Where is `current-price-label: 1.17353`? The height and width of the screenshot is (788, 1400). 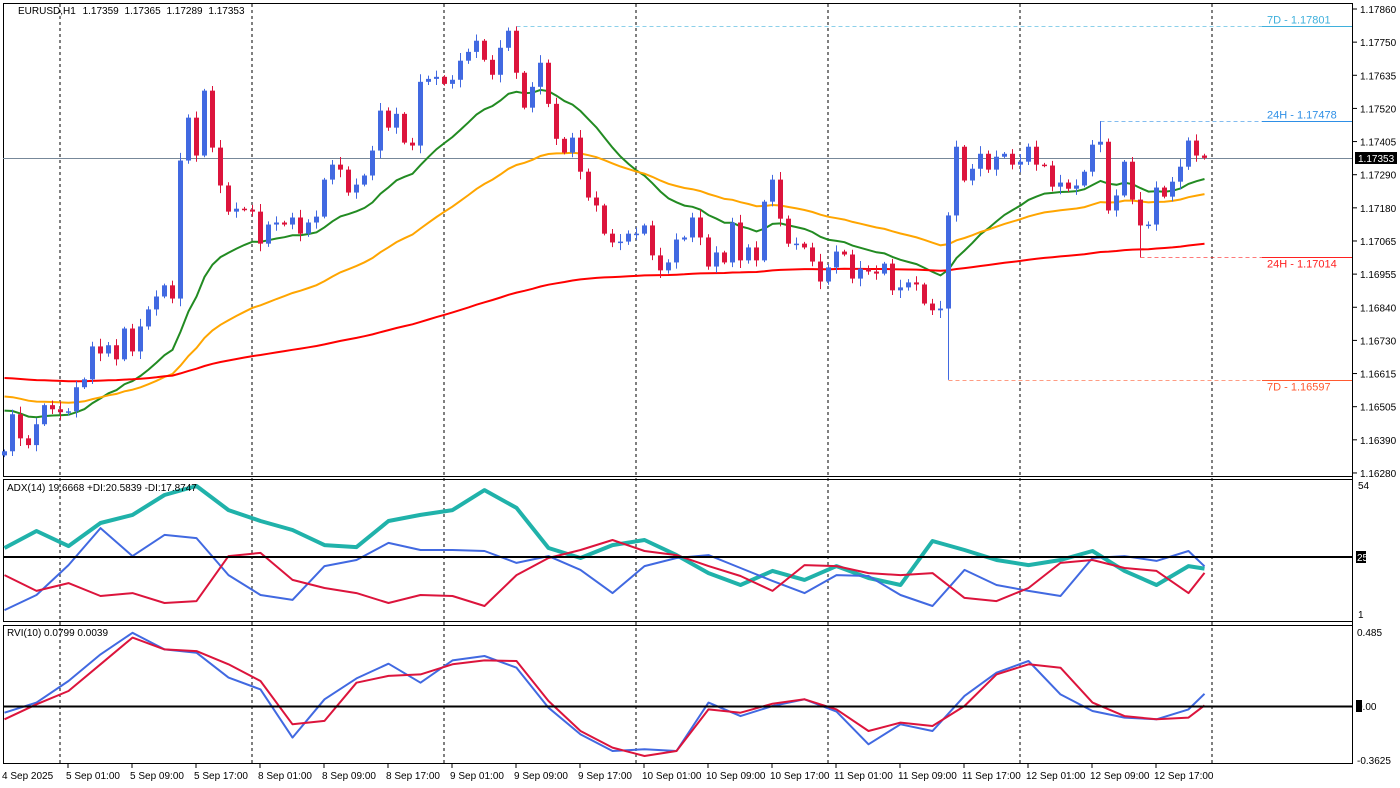
current-price-label: 1.17353 is located at coordinates (1376, 159).